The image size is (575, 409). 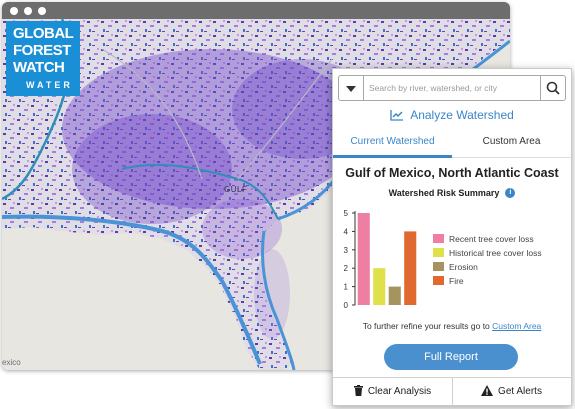 What do you see at coordinates (451, 357) in the screenshot?
I see `full-report-button: Full Report` at bounding box center [451, 357].